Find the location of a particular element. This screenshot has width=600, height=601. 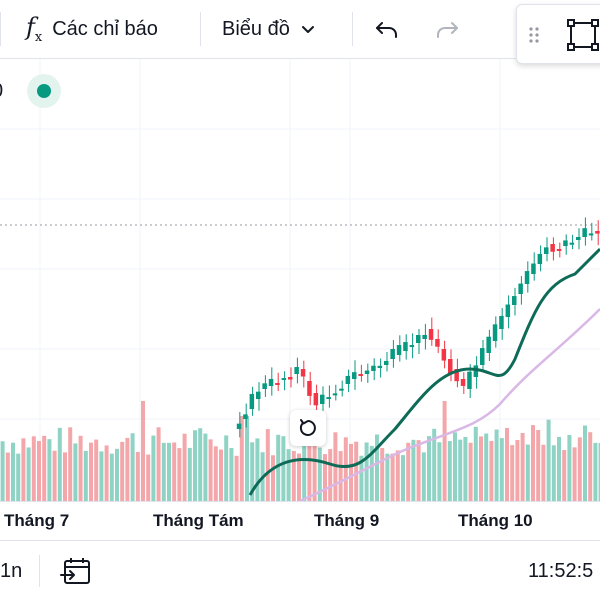

undo-icon is located at coordinates (386, 30).